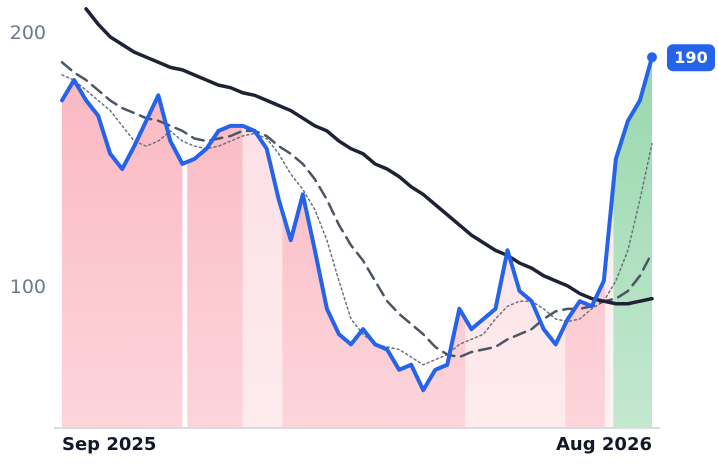  What do you see at coordinates (604, 444) in the screenshot?
I see `x-tick-label: Aug 2026` at bounding box center [604, 444].